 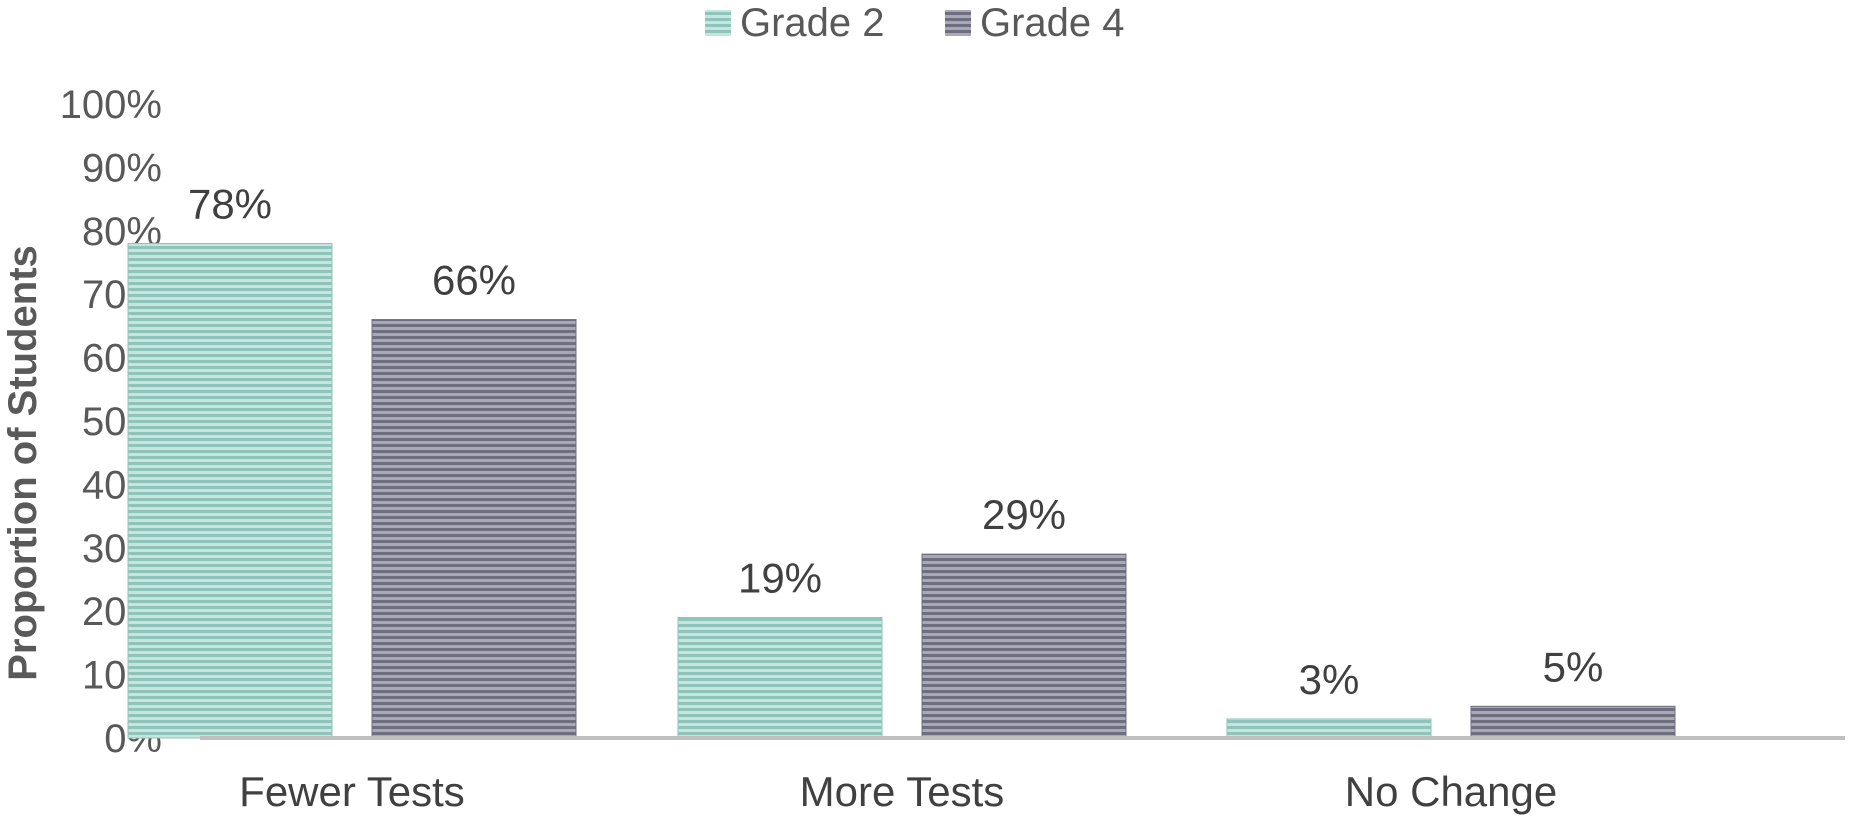 What do you see at coordinates (122, 168) in the screenshot?
I see `y-tick-label: 90%` at bounding box center [122, 168].